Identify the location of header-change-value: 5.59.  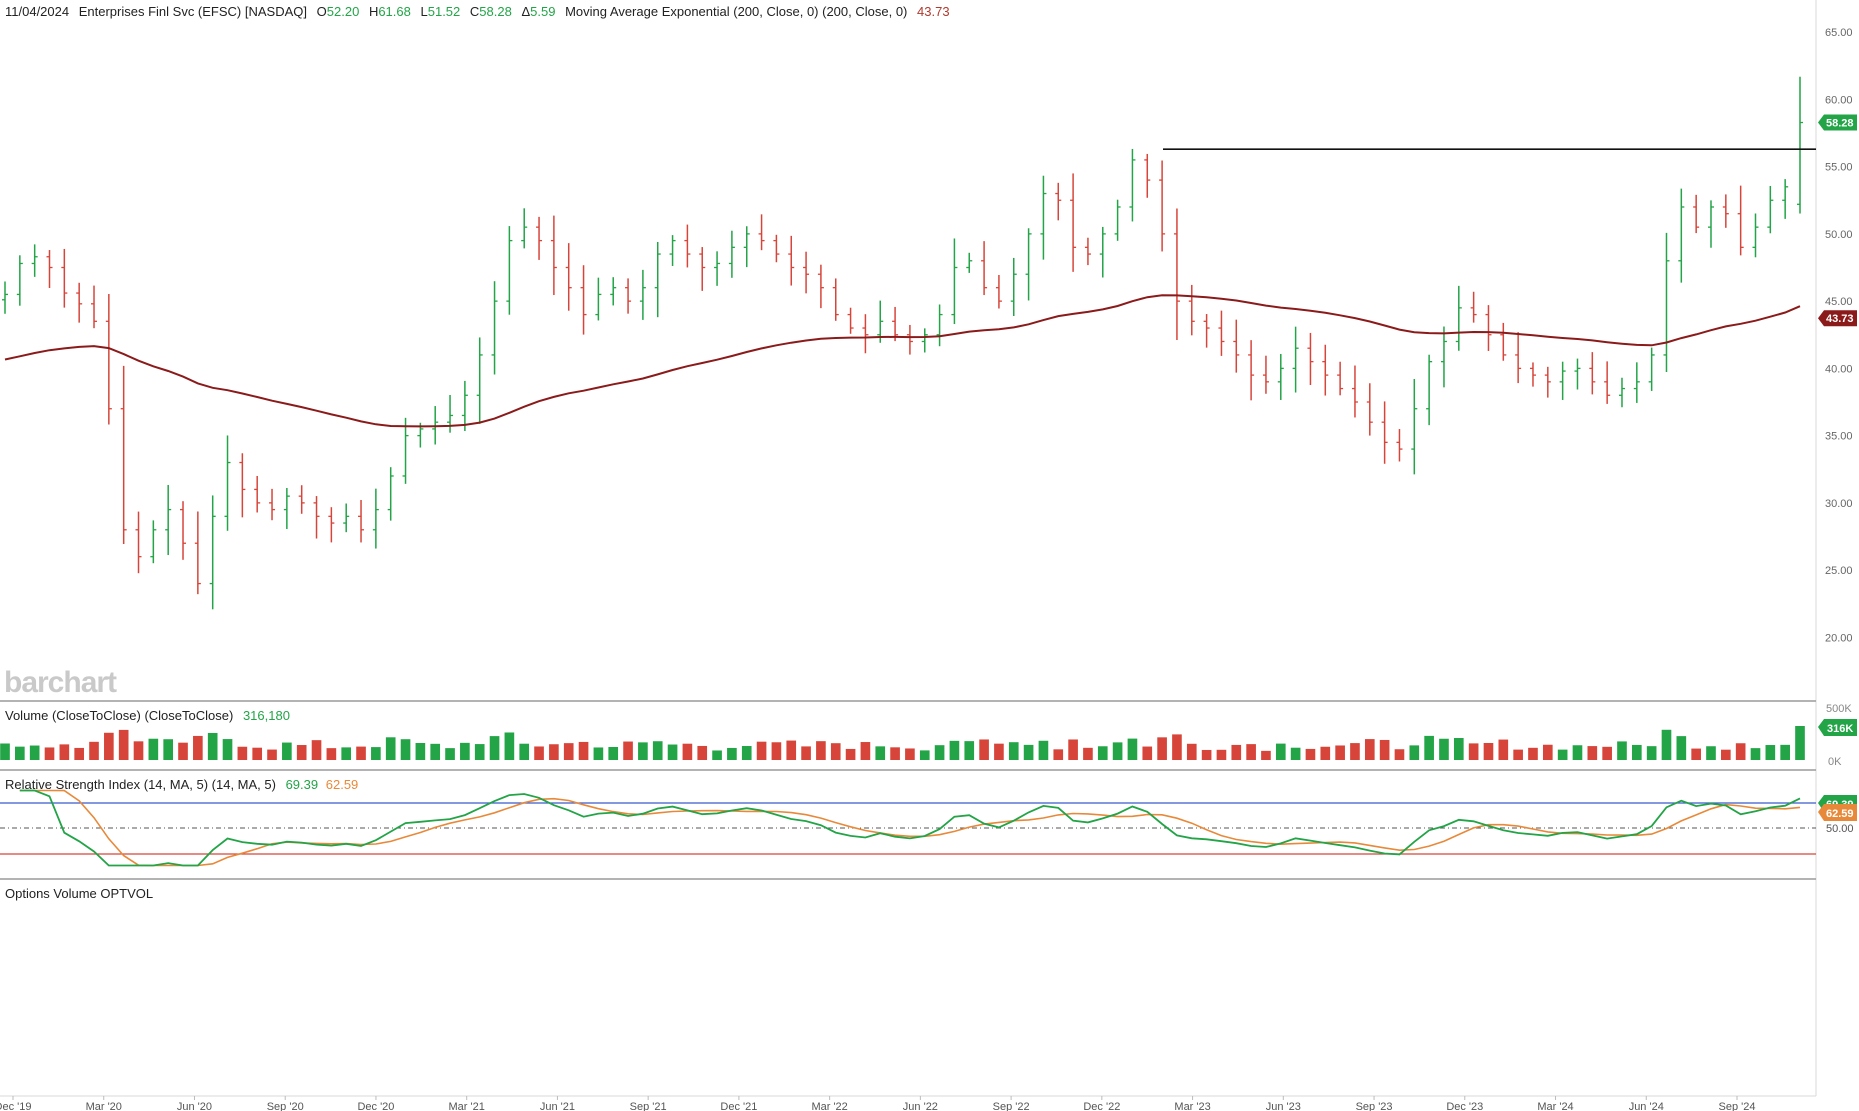
(542, 11).